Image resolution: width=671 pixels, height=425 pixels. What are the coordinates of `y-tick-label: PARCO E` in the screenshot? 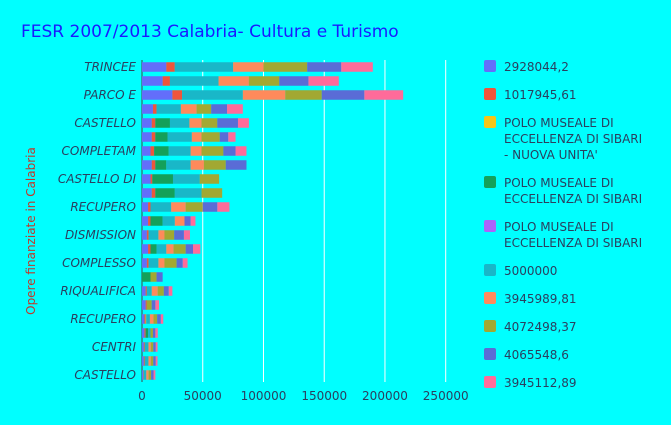 It's located at (110, 95).